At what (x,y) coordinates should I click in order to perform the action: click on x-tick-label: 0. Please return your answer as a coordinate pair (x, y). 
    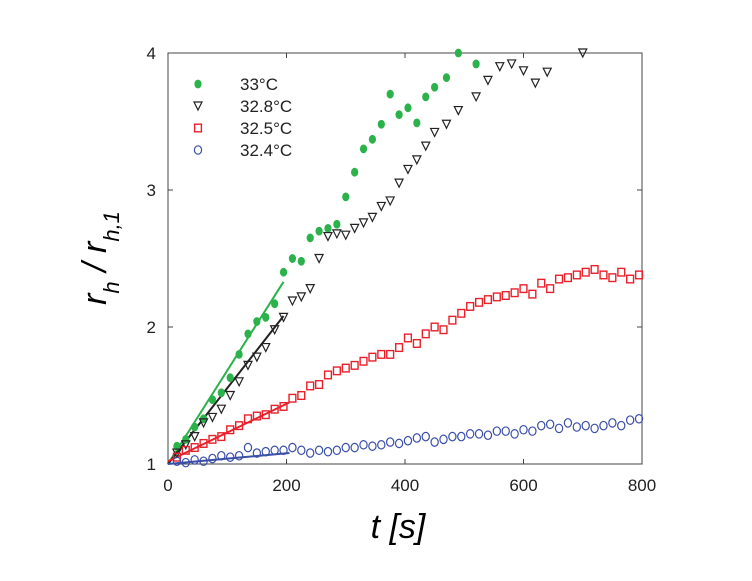
    Looking at the image, I should click on (167, 485).